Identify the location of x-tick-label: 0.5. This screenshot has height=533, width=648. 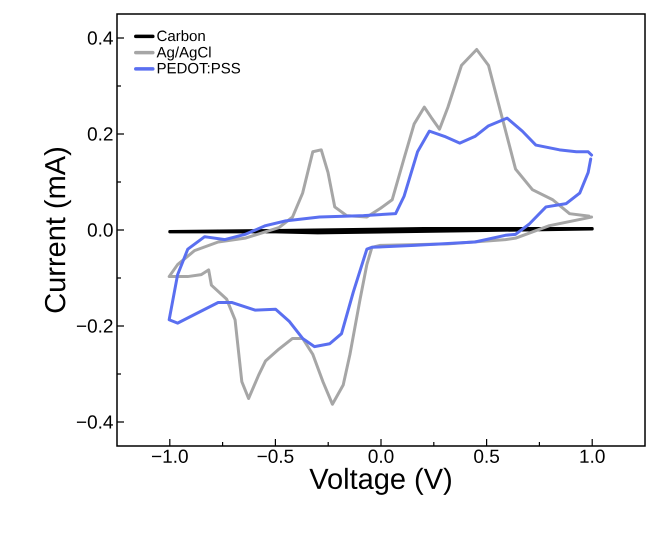
(487, 456).